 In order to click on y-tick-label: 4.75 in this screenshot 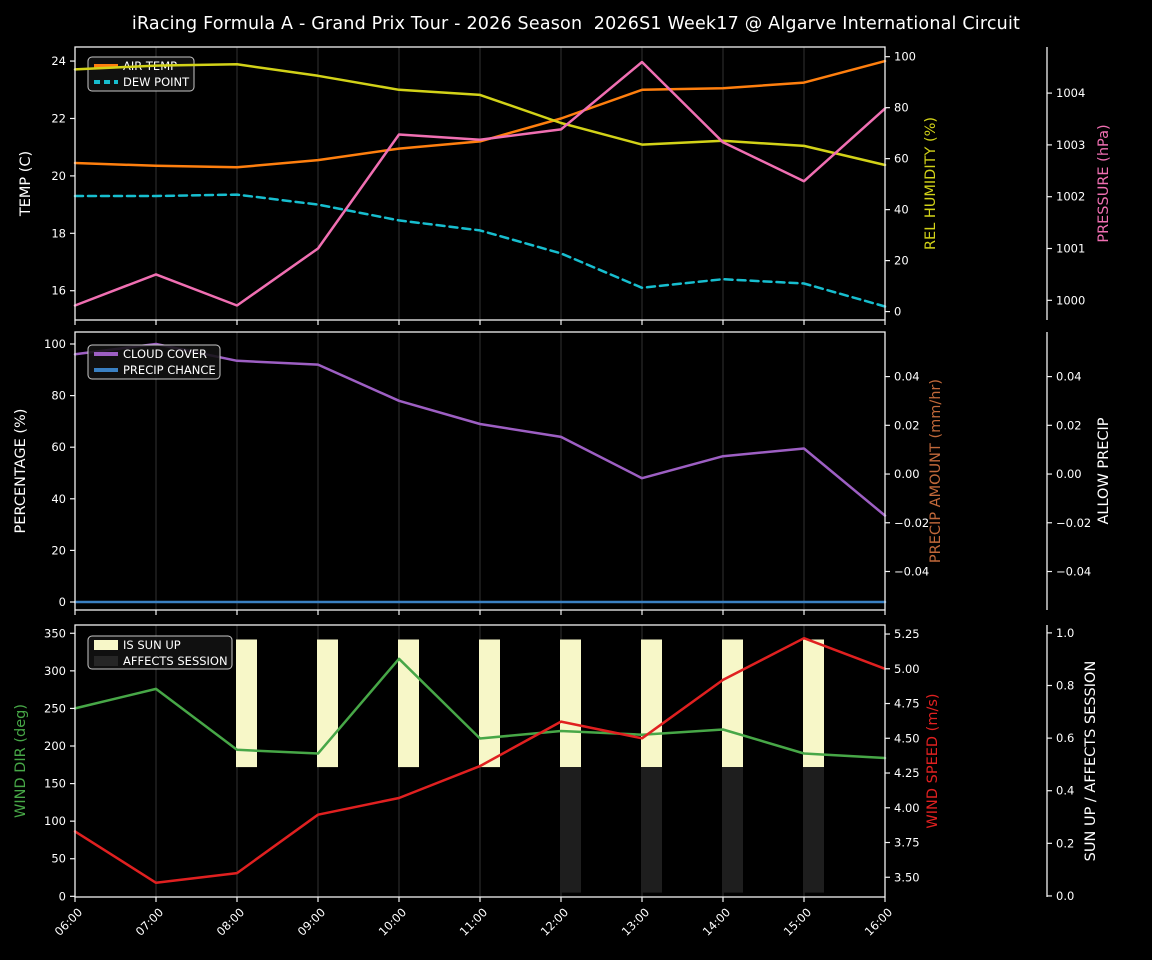, I will do `click(907, 704)`.